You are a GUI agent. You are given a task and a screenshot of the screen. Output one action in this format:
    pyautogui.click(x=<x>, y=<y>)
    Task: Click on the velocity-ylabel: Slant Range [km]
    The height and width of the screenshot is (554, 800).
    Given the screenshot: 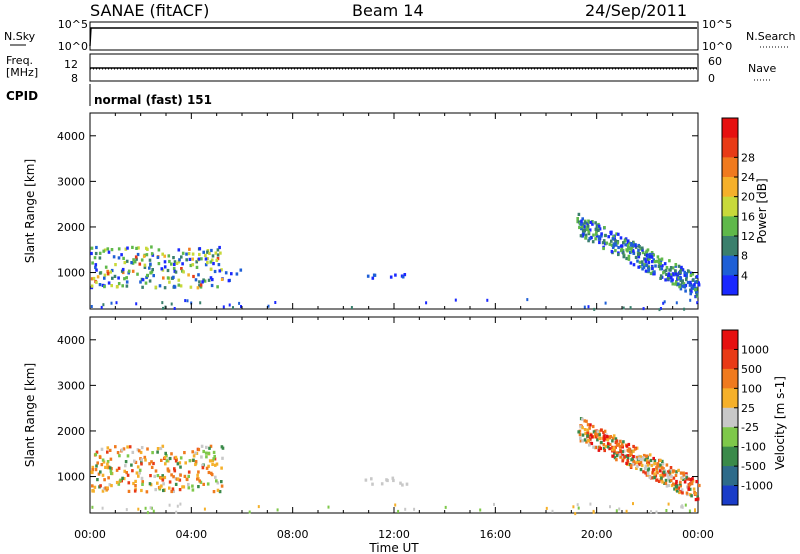 What is the action you would take?
    pyautogui.click(x=30, y=415)
    